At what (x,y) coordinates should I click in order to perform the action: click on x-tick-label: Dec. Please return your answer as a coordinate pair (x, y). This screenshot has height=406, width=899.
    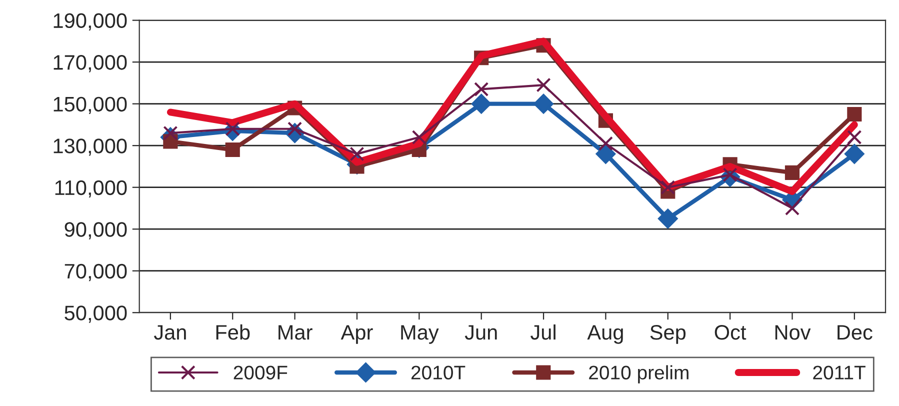
    Looking at the image, I should click on (855, 332).